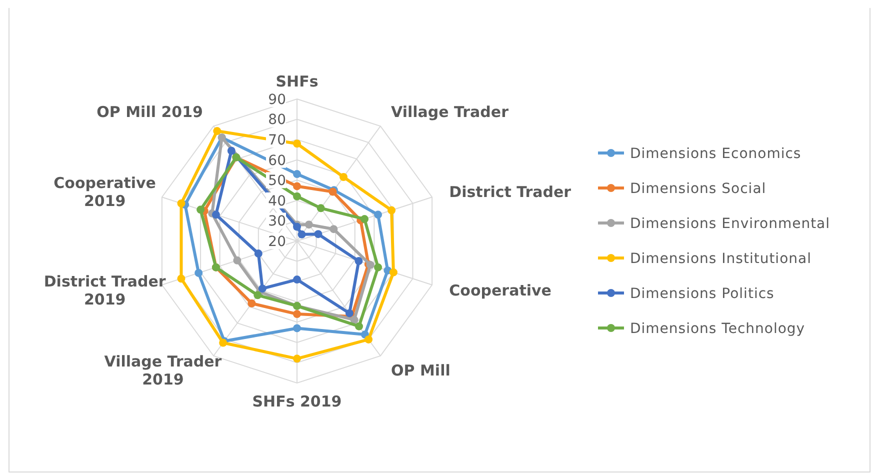 The height and width of the screenshot is (474, 873). I want to click on spoke-label: OP Mill 2019, so click(149, 111).